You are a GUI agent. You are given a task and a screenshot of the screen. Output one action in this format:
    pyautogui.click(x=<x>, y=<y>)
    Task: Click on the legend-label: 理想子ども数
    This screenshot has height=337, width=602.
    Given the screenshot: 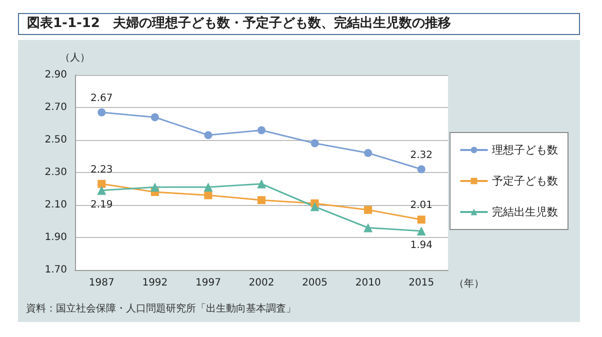 What is the action you would take?
    pyautogui.click(x=525, y=150)
    